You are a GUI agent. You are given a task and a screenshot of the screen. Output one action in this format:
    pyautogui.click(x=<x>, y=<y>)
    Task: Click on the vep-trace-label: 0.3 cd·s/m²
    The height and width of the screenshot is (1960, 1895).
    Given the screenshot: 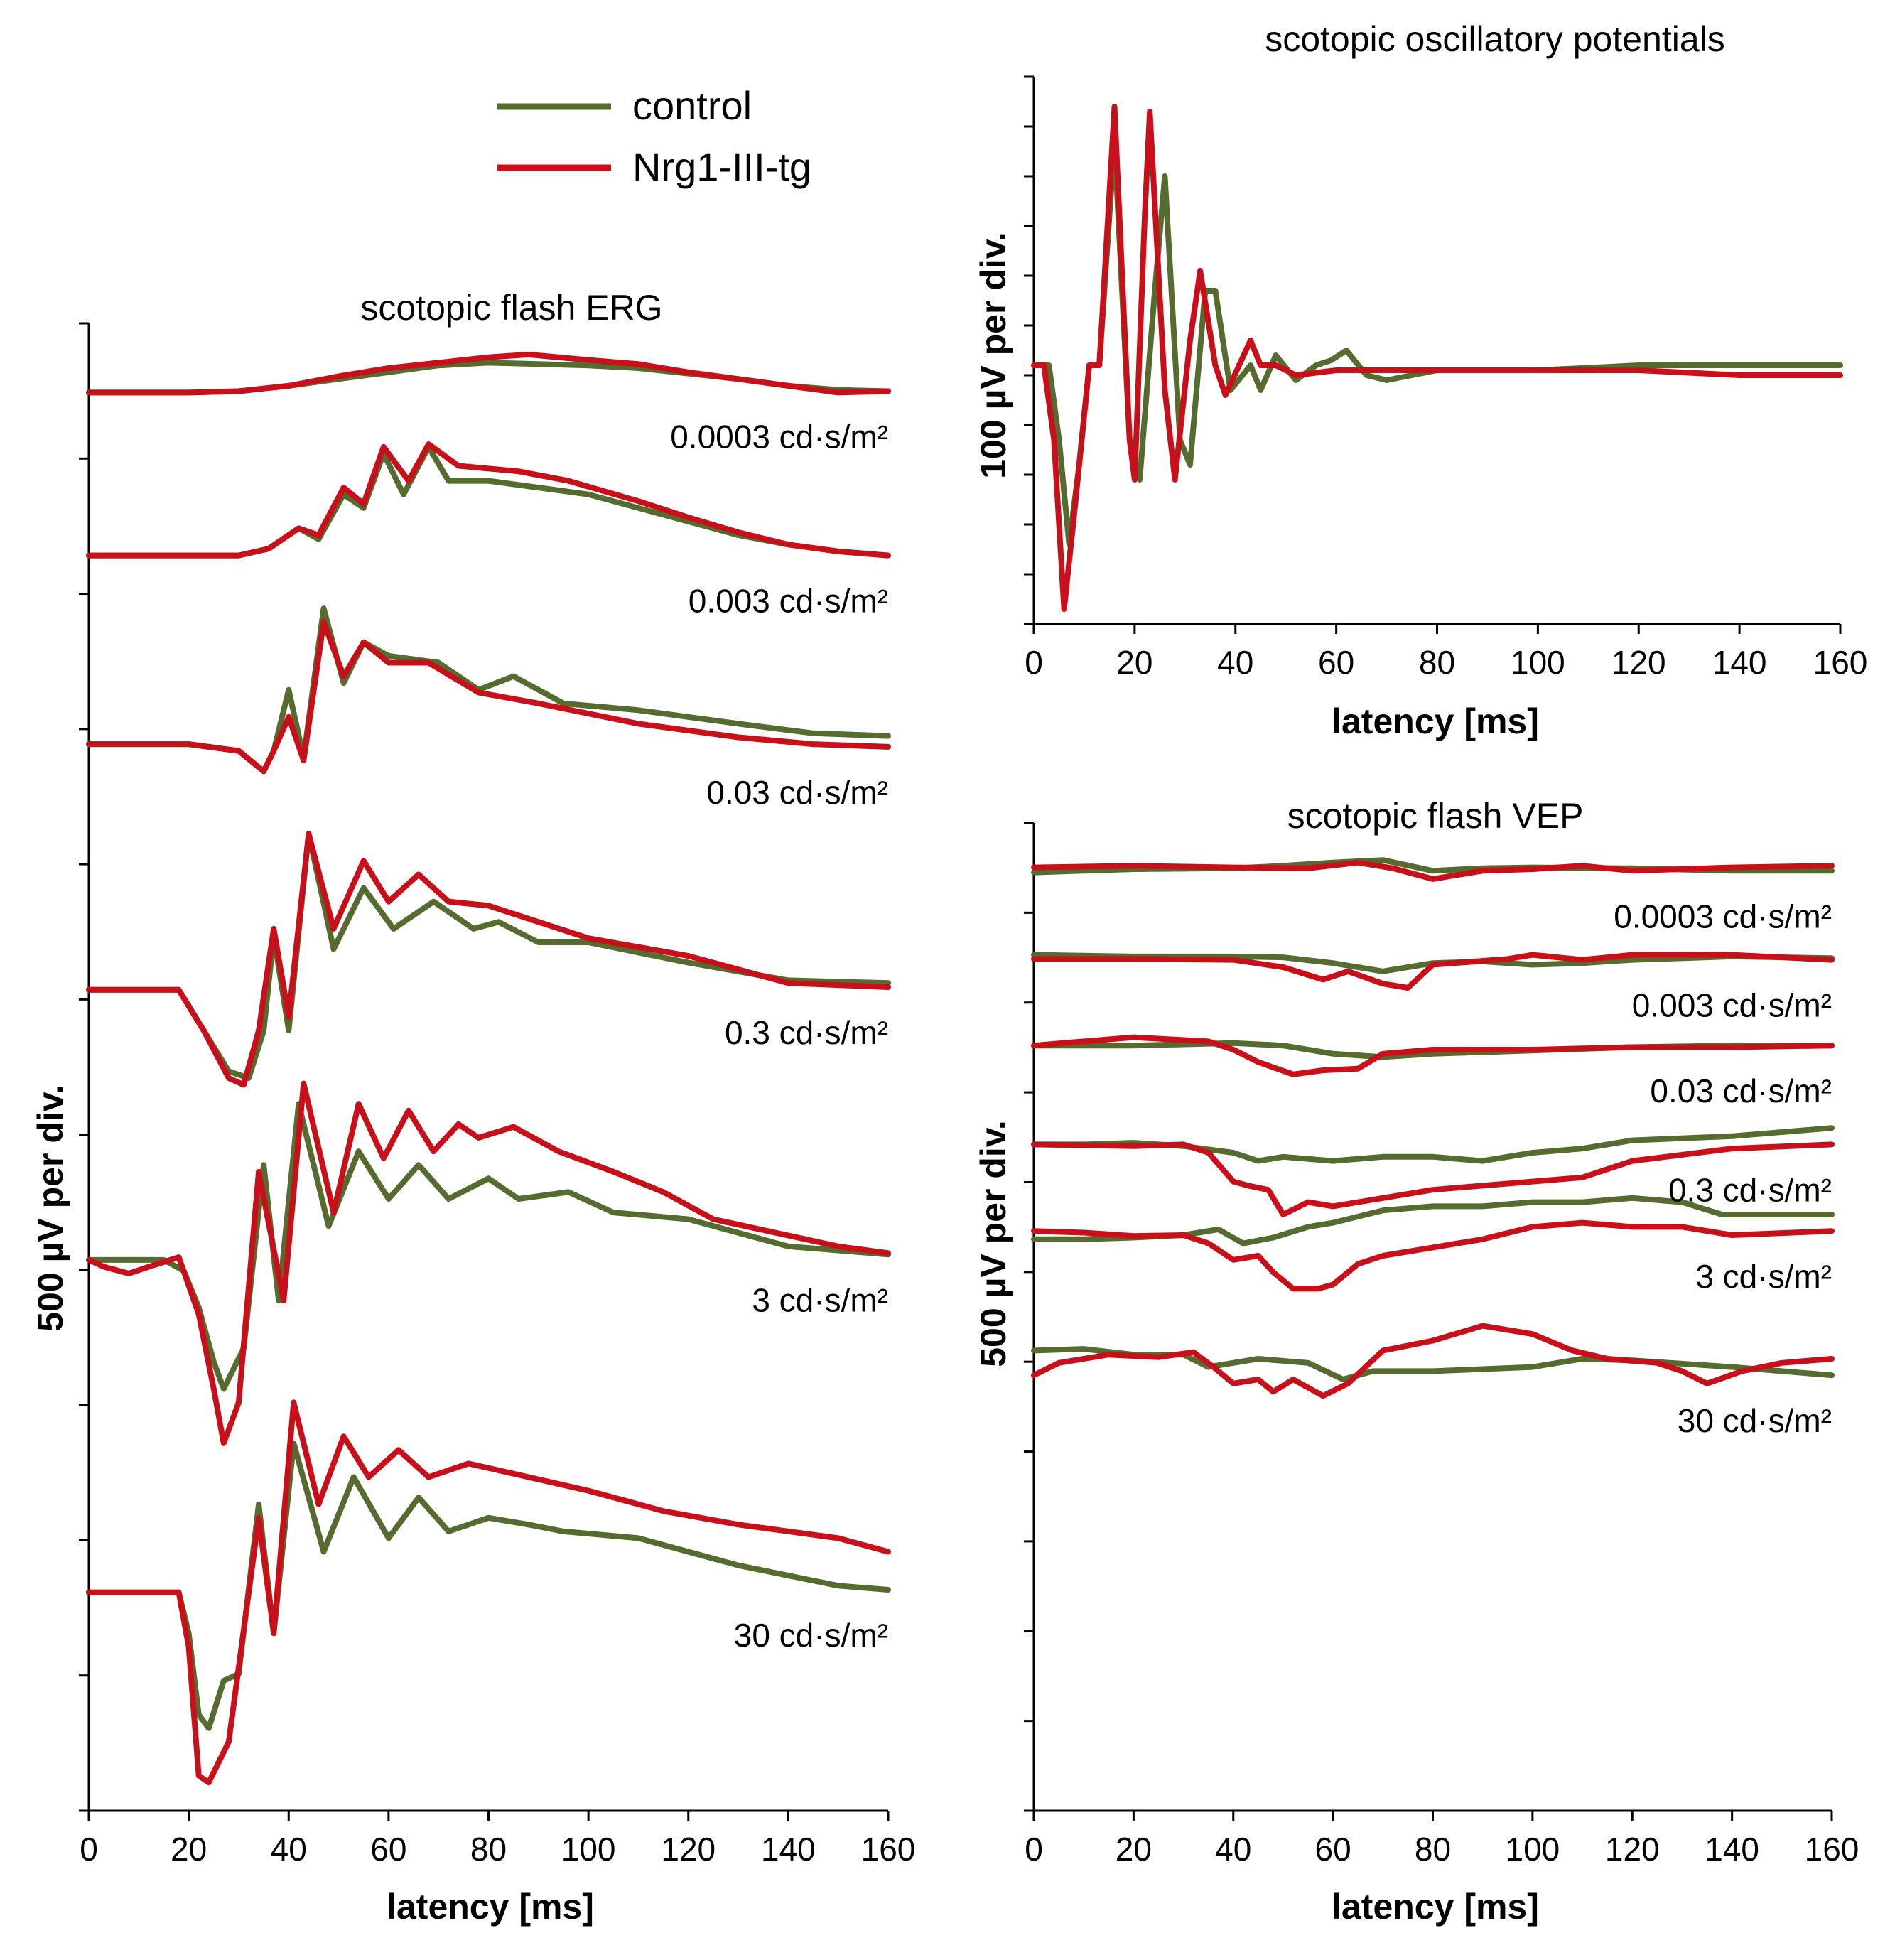 What is the action you would take?
    pyautogui.click(x=1750, y=1190)
    